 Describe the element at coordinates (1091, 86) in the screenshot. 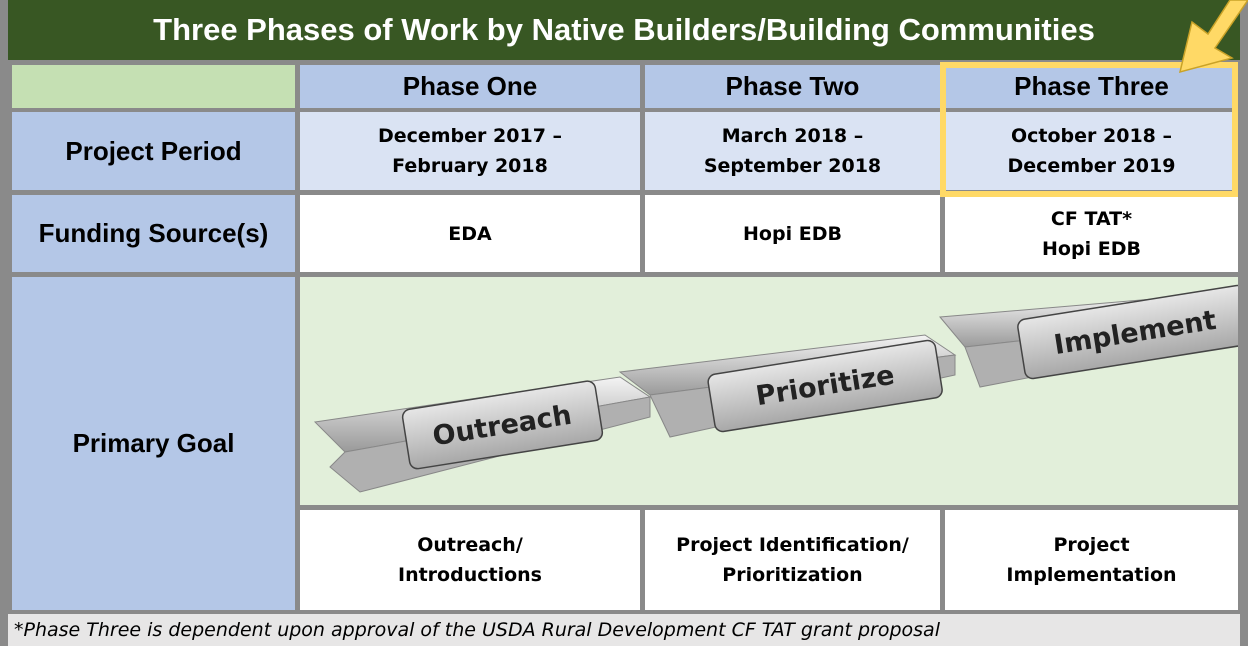

I see `phase-header: Phase Three` at that location.